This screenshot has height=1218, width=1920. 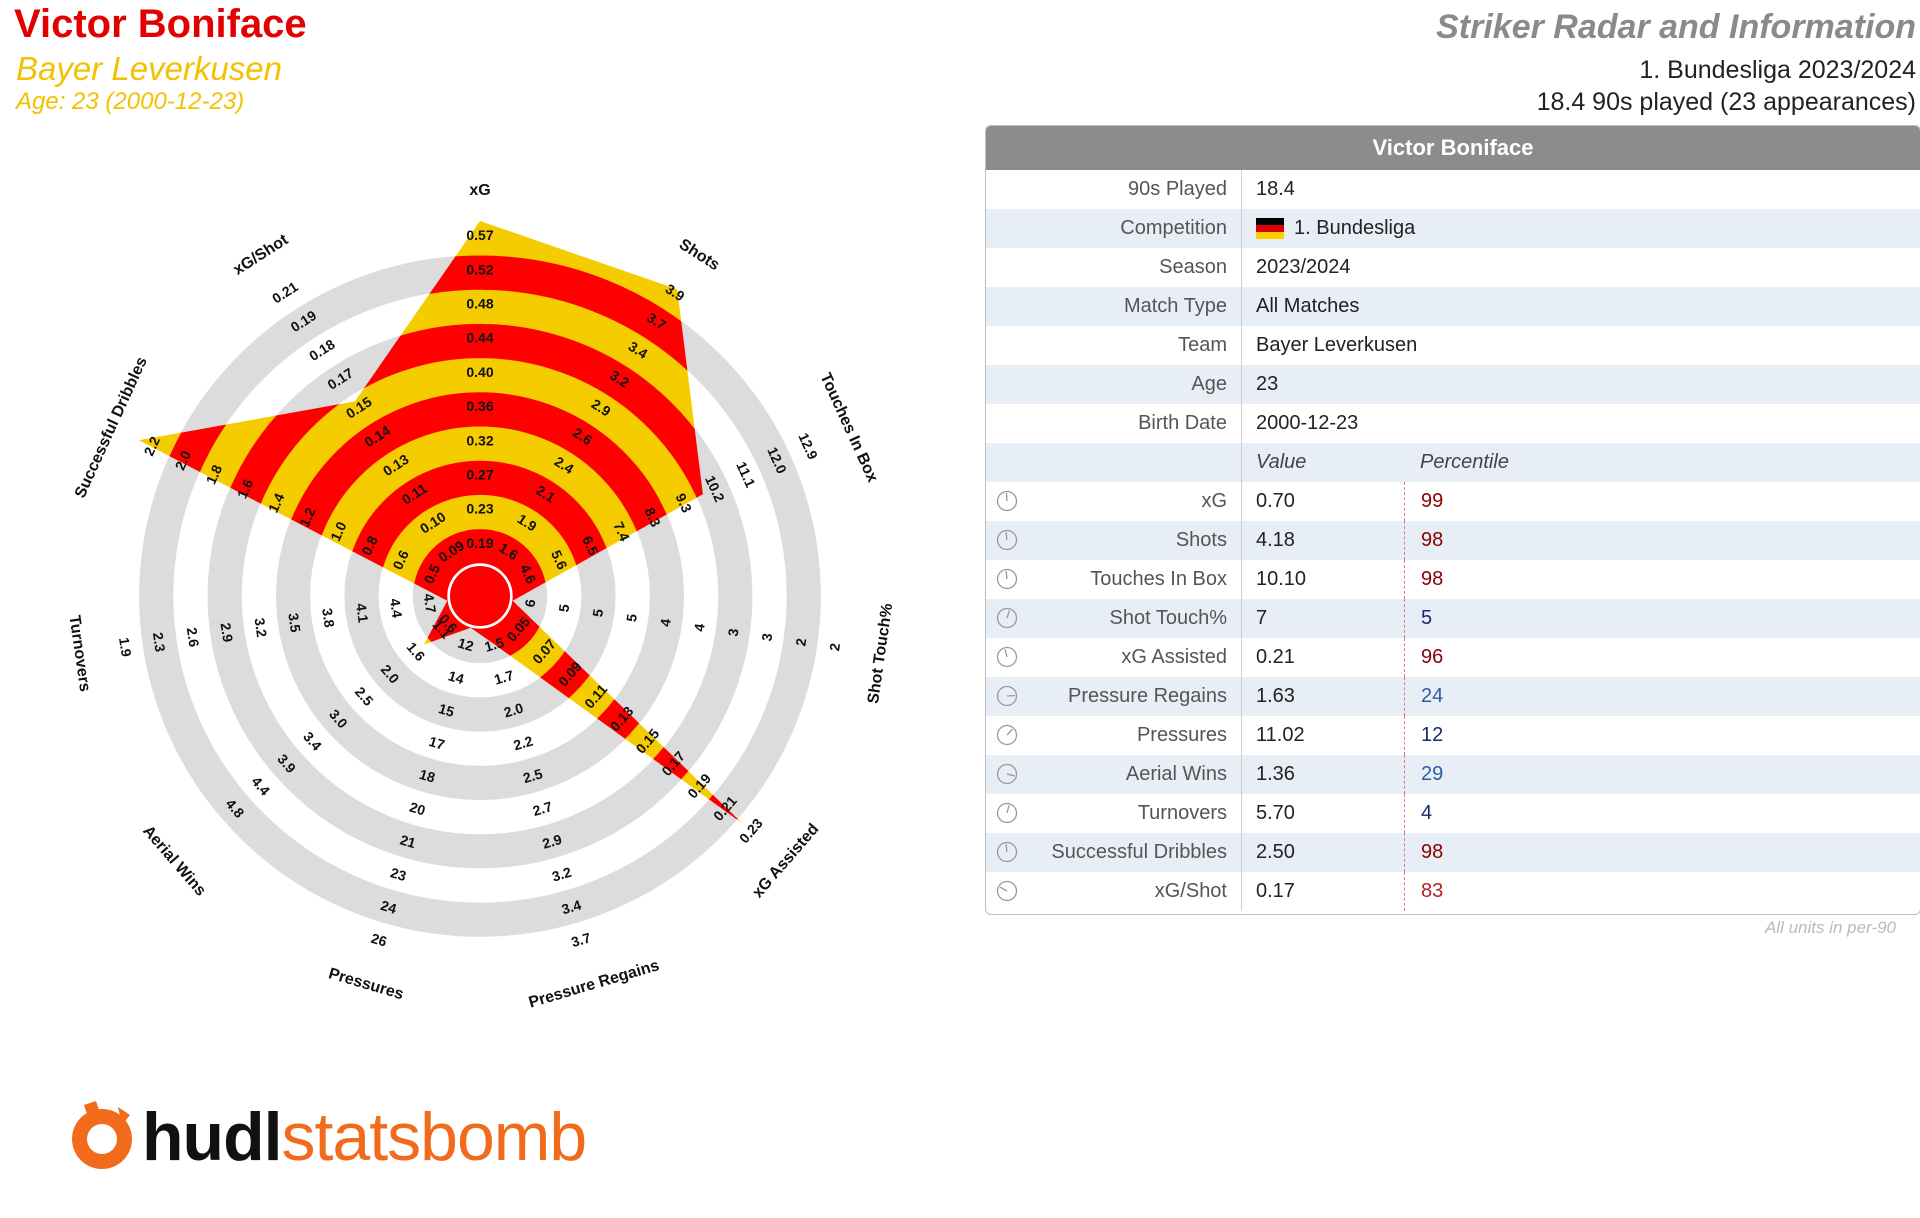 I want to click on axis-label: xG Assisted, so click(x=785, y=861).